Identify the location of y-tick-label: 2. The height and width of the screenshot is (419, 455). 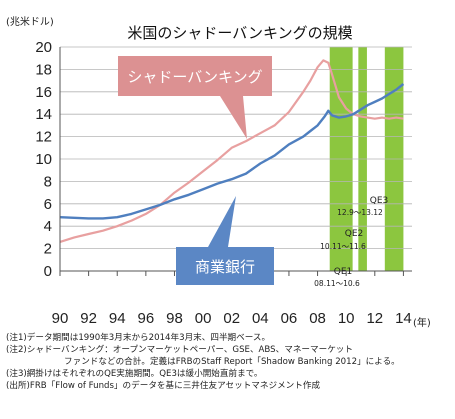
(48, 249).